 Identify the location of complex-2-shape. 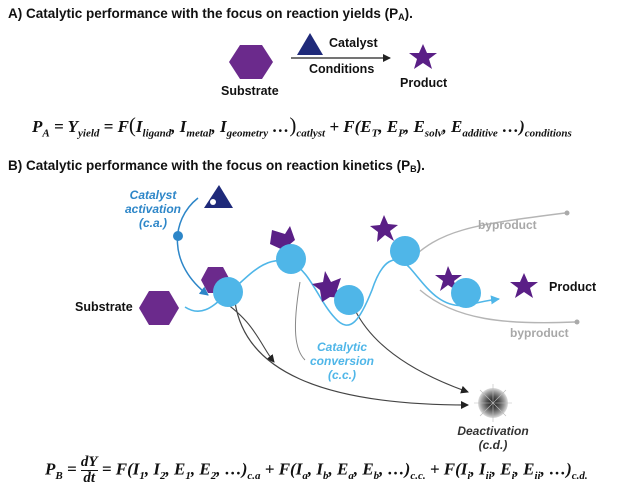
(282, 238).